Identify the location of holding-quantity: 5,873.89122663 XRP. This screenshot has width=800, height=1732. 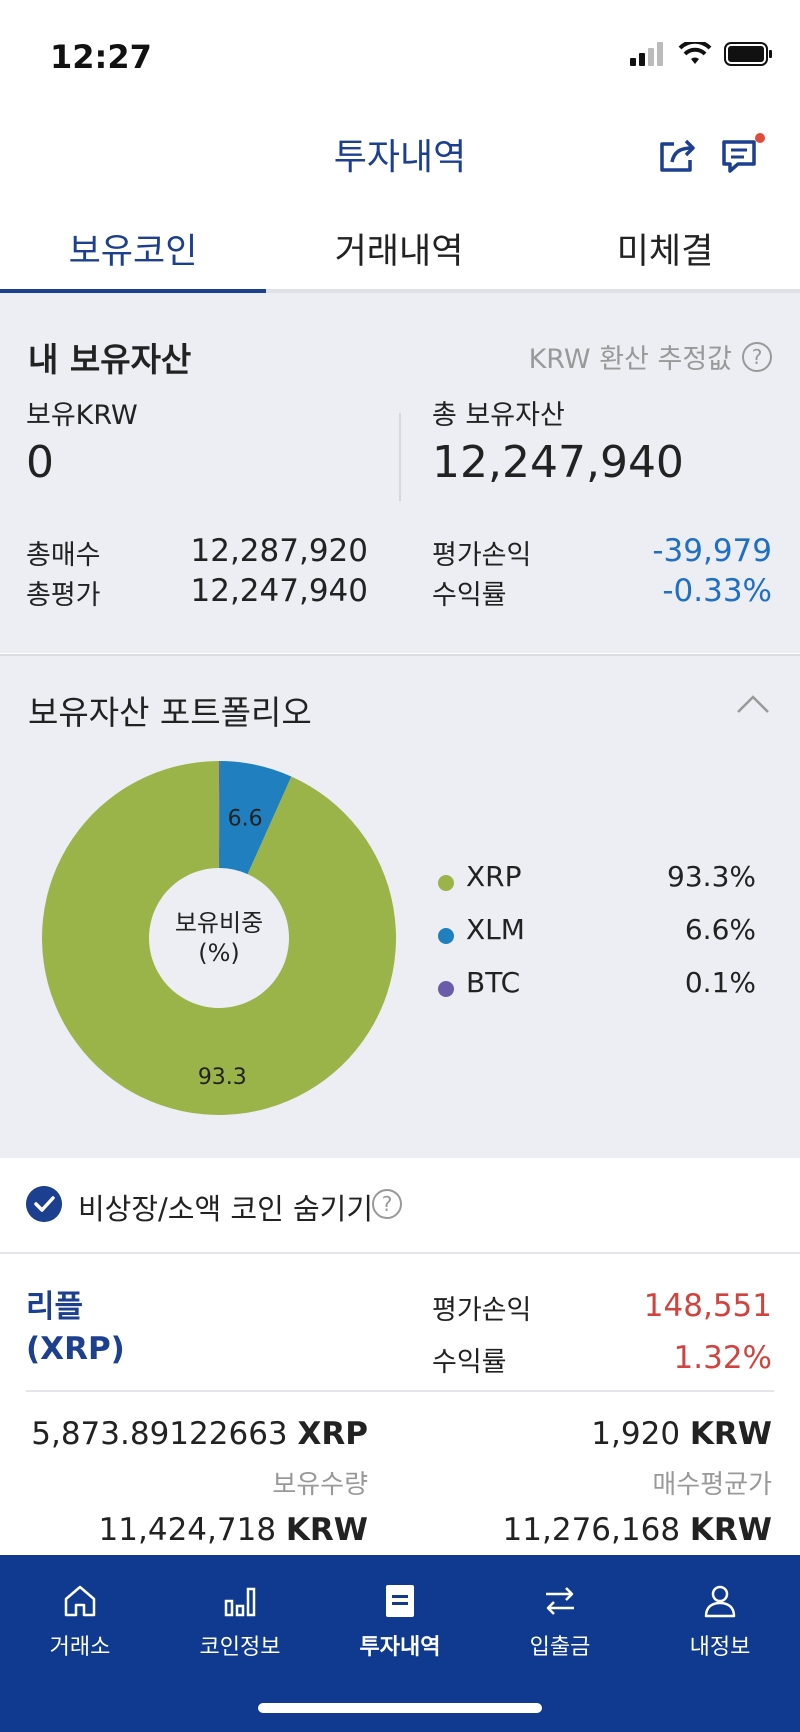
(199, 1434).